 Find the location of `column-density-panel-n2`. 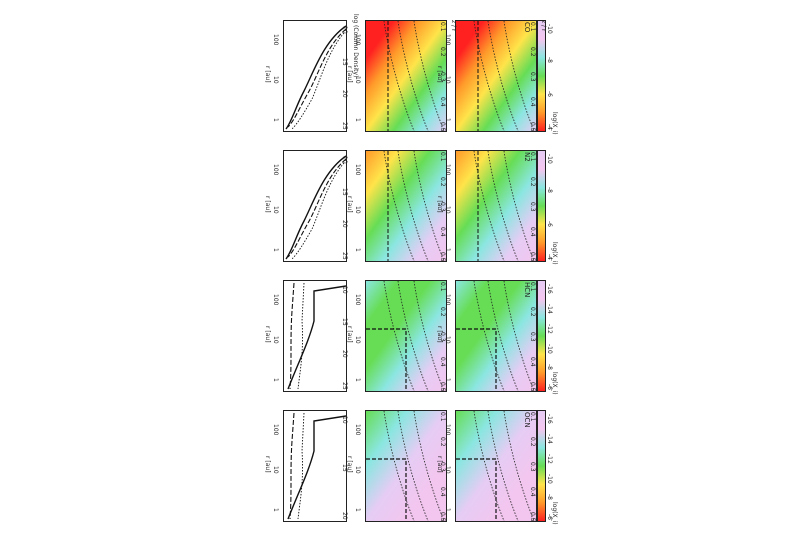

column-density-panel-n2 is located at coordinates (315, 206).